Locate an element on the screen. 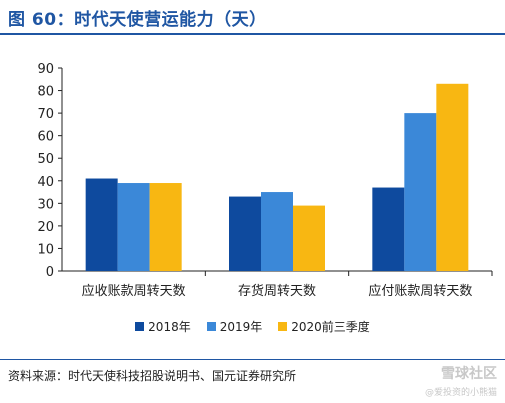  y-tick-label: 50 is located at coordinates (45, 159).